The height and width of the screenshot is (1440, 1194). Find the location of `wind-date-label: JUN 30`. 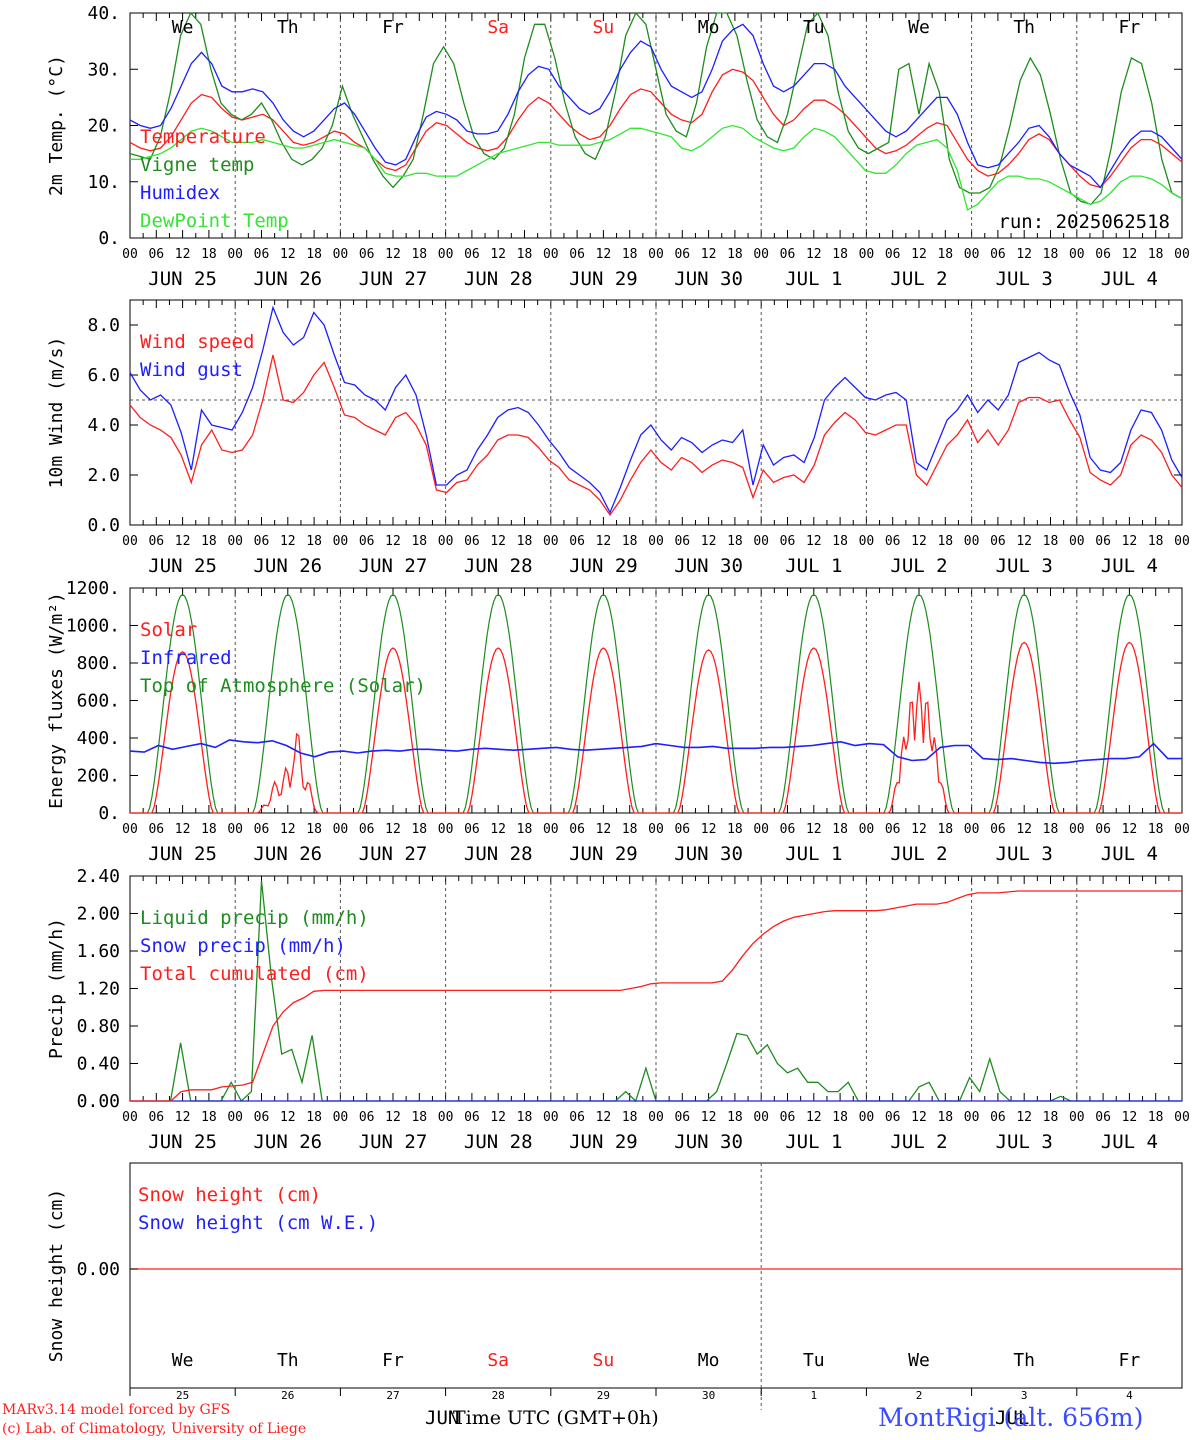

wind-date-label: JUN 30 is located at coordinates (708, 566).